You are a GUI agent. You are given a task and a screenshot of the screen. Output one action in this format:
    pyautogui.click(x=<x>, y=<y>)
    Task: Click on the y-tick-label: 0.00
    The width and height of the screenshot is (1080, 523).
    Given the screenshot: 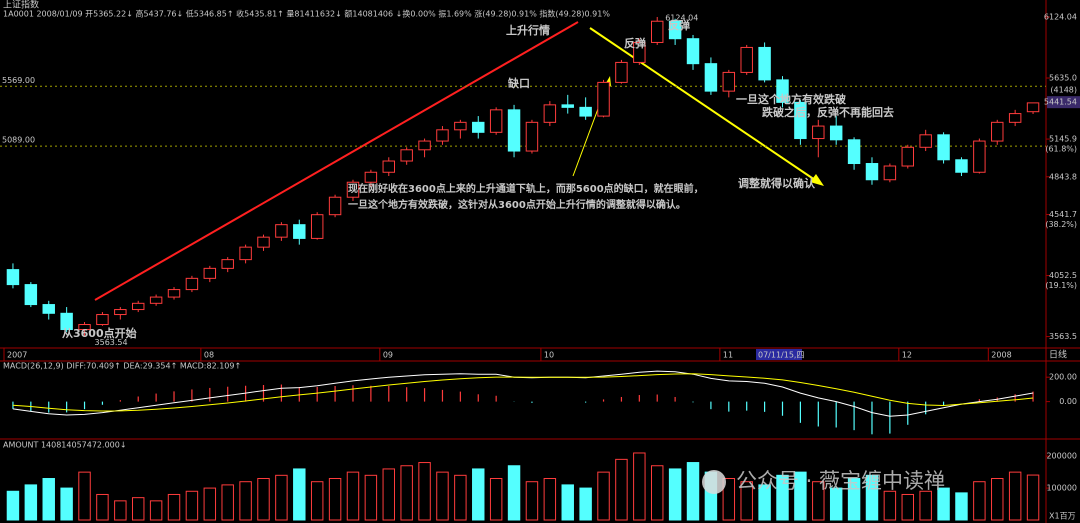 What is the action you would take?
    pyautogui.click(x=1068, y=401)
    